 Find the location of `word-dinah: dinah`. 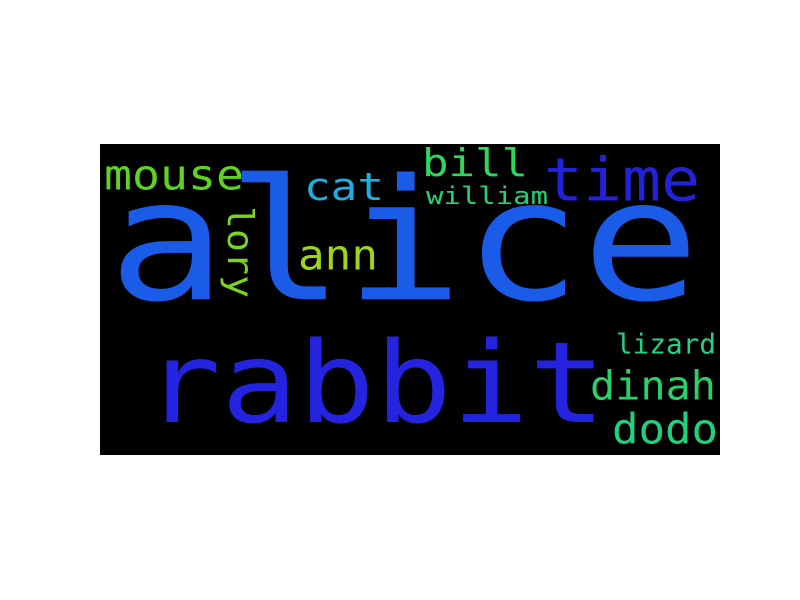

word-dinah: dinah is located at coordinates (653, 386).